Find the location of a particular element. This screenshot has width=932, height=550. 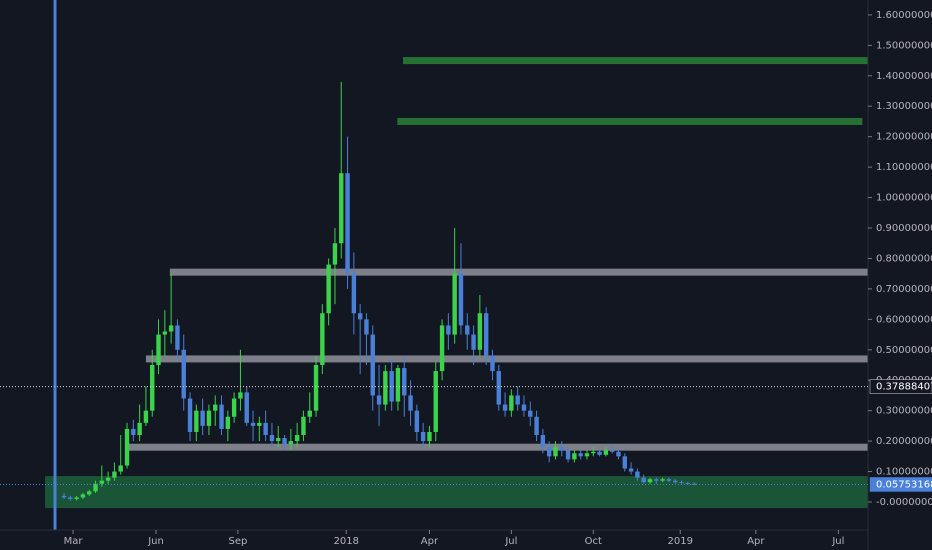

y-tick-label: 0.80000000 is located at coordinates (904, 258).